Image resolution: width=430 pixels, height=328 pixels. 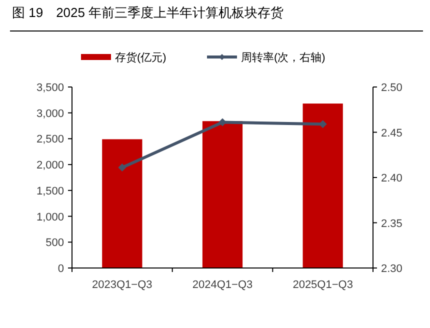 I want to click on y-tick-label: 2,500, so click(x=50, y=140).